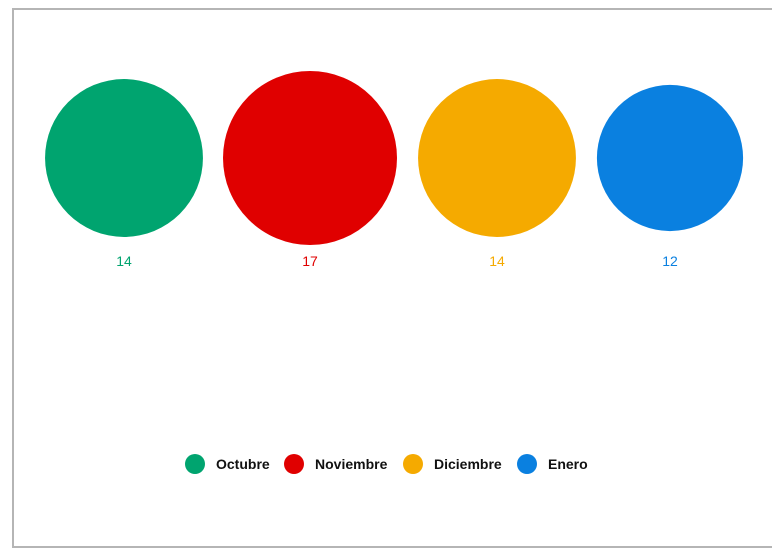 The height and width of the screenshot is (548, 772). Describe the element at coordinates (124, 261) in the screenshot. I see `value-label-octubre: 14` at that location.